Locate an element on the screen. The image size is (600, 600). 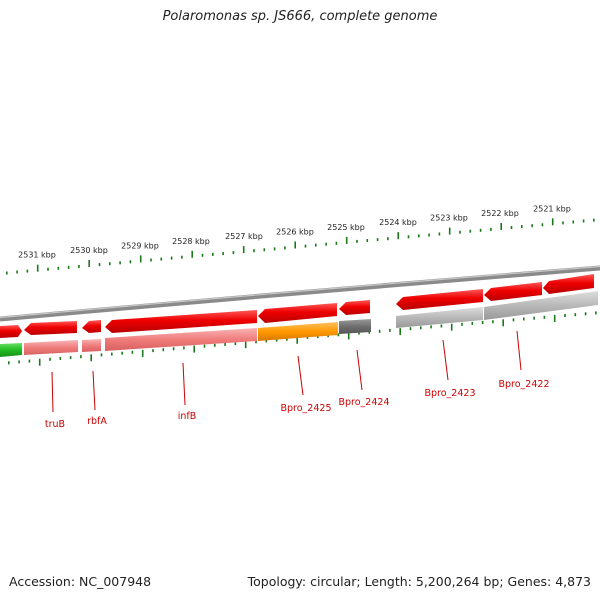
gene-label-Bpro_2424: Bpro_2424 is located at coordinates (364, 402).